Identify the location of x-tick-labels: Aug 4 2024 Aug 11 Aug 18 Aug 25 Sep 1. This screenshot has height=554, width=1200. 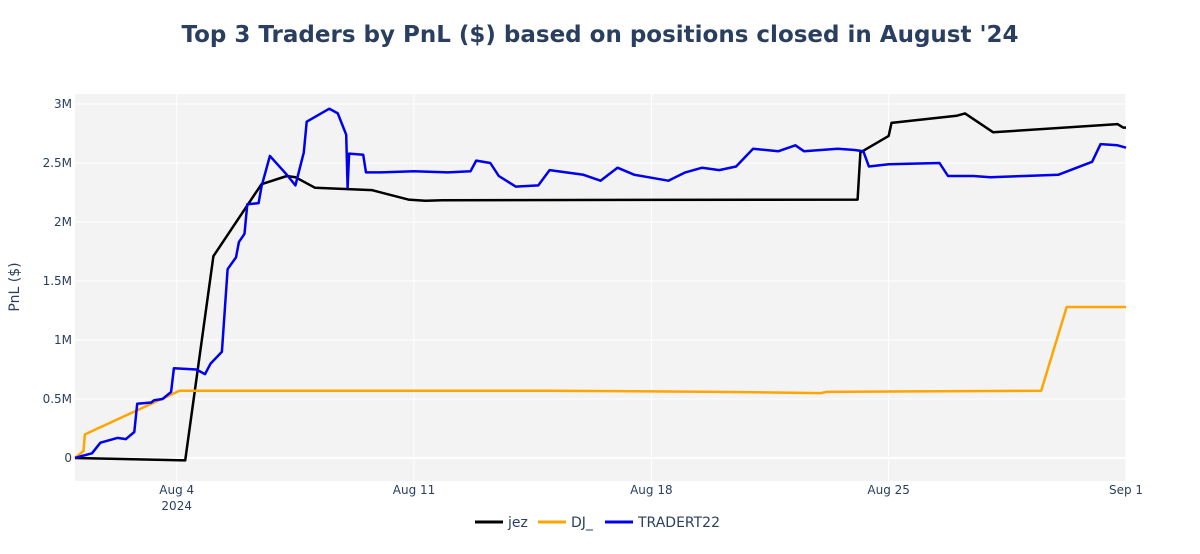
(651, 498).